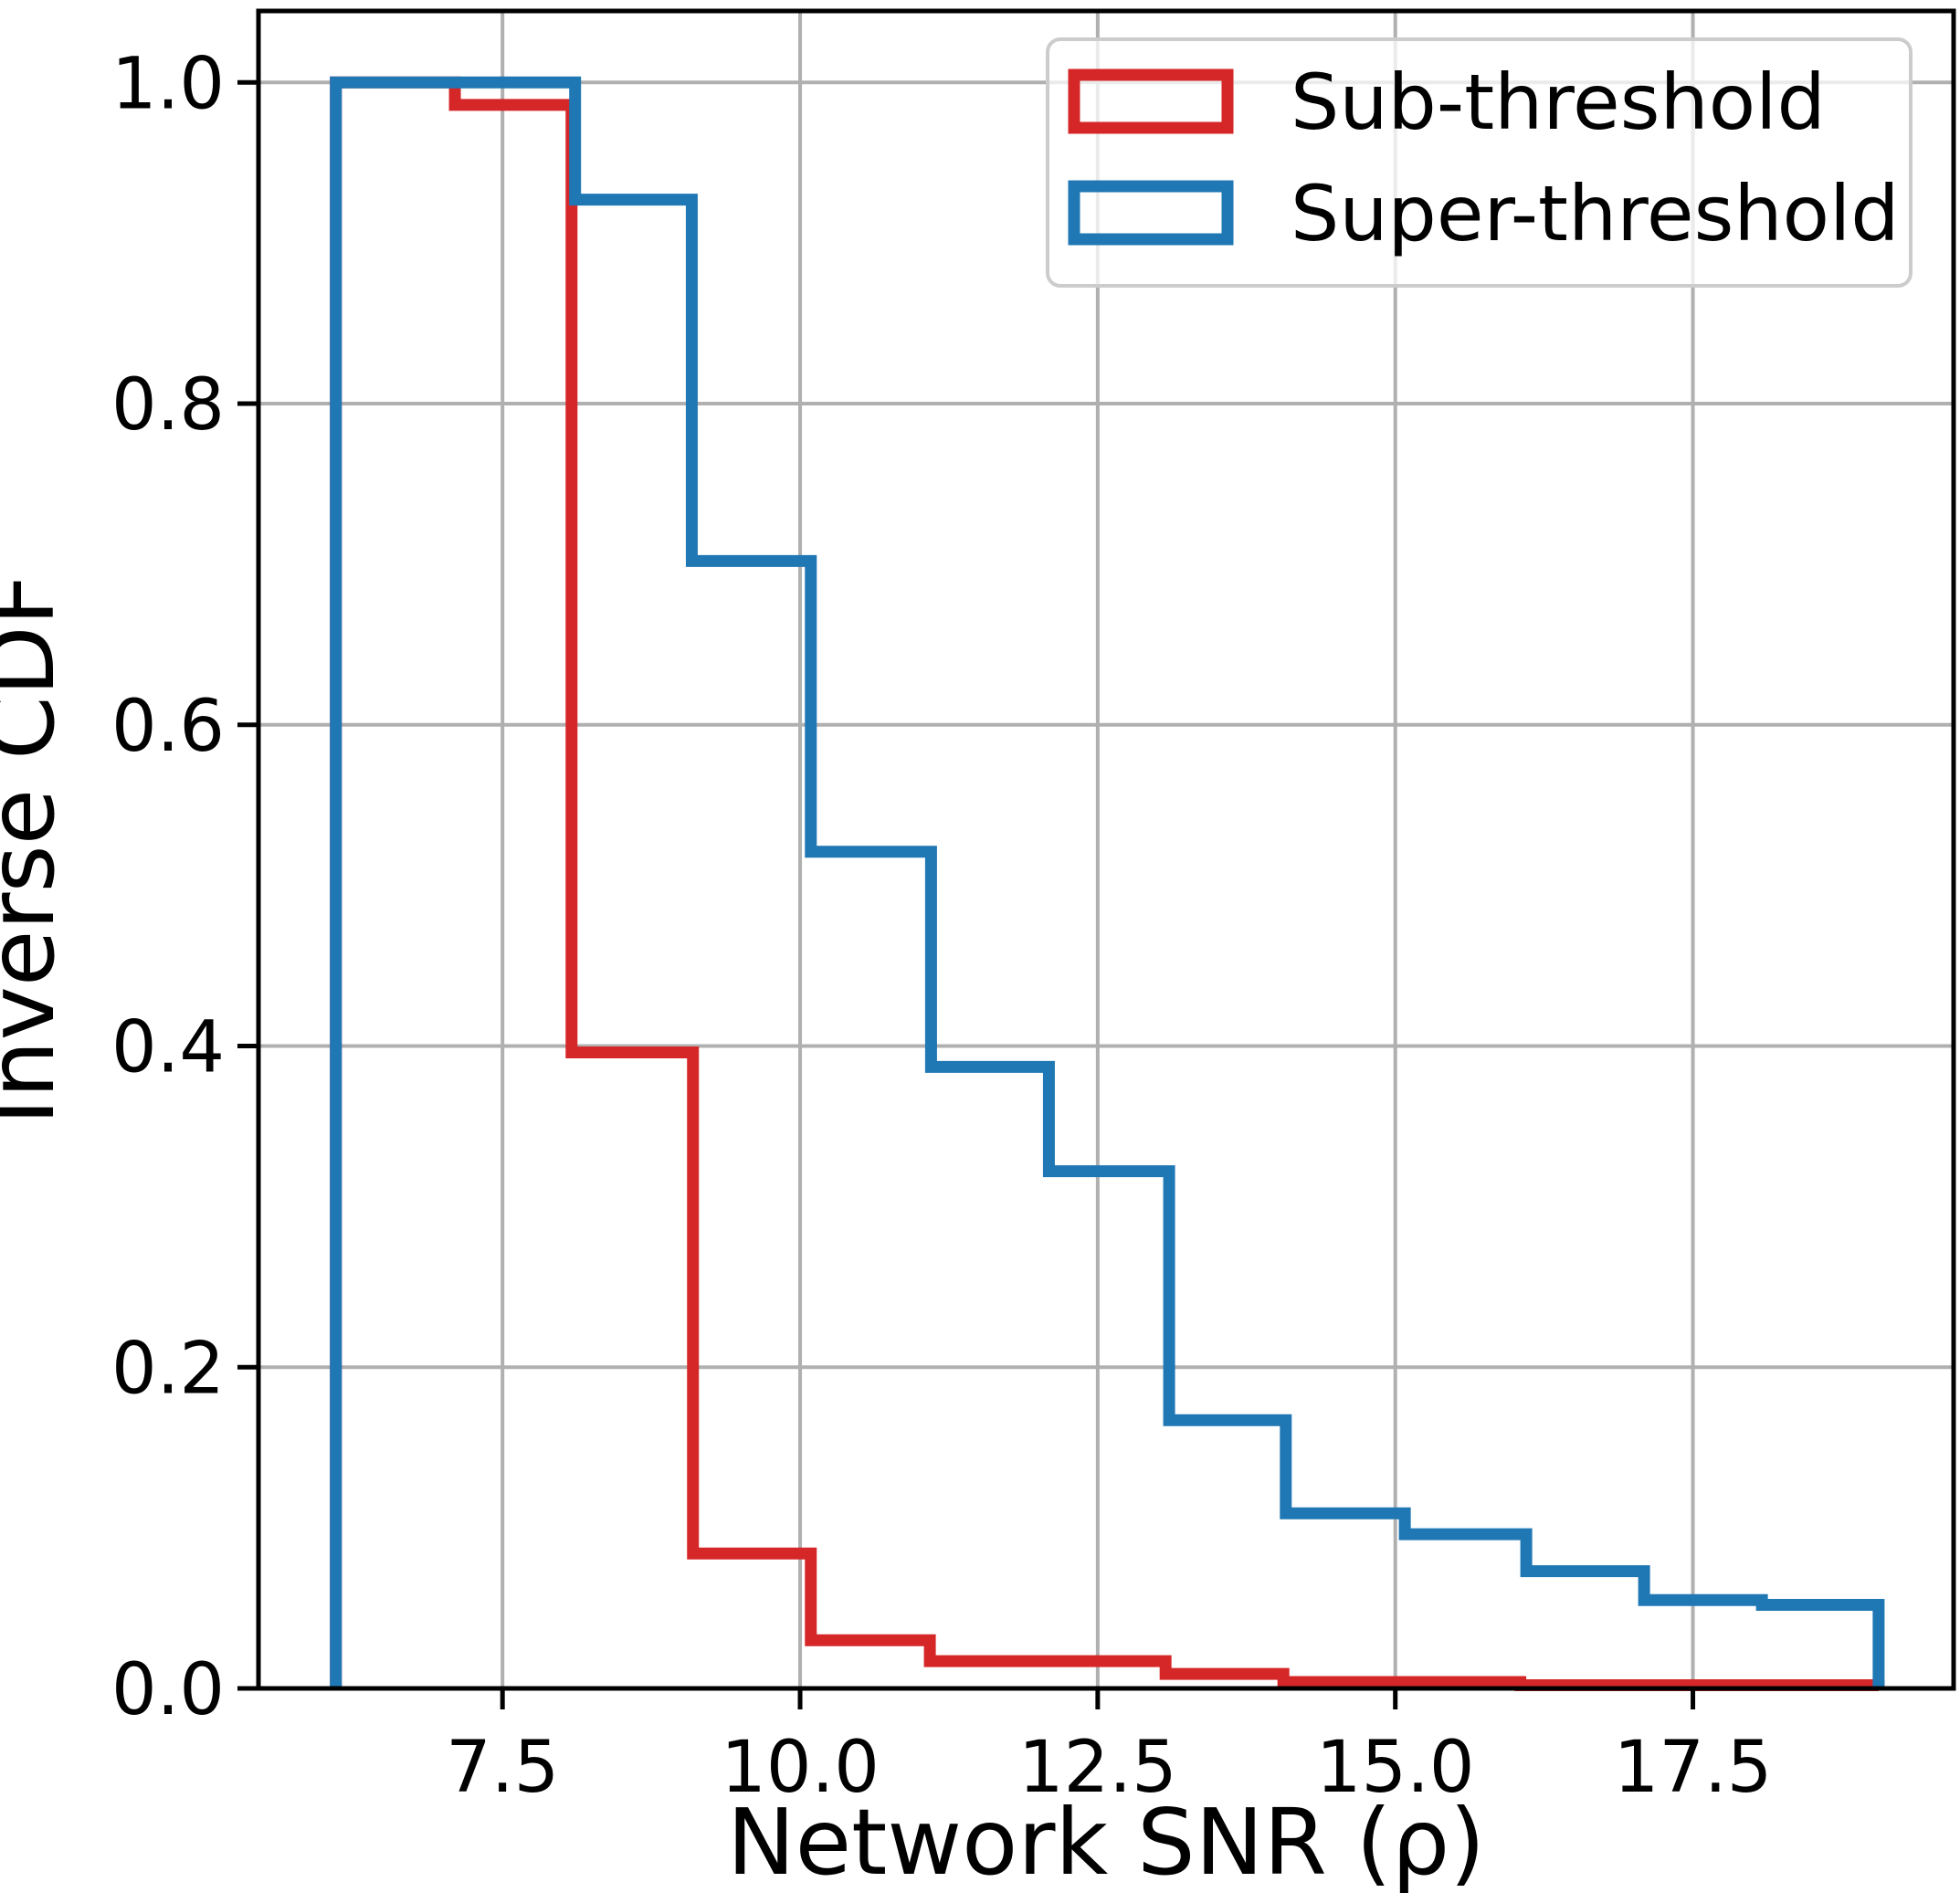 The width and height of the screenshot is (1960, 1903). What do you see at coordinates (1097, 1768) in the screenshot?
I see `x-tick-label: 12.5` at bounding box center [1097, 1768].